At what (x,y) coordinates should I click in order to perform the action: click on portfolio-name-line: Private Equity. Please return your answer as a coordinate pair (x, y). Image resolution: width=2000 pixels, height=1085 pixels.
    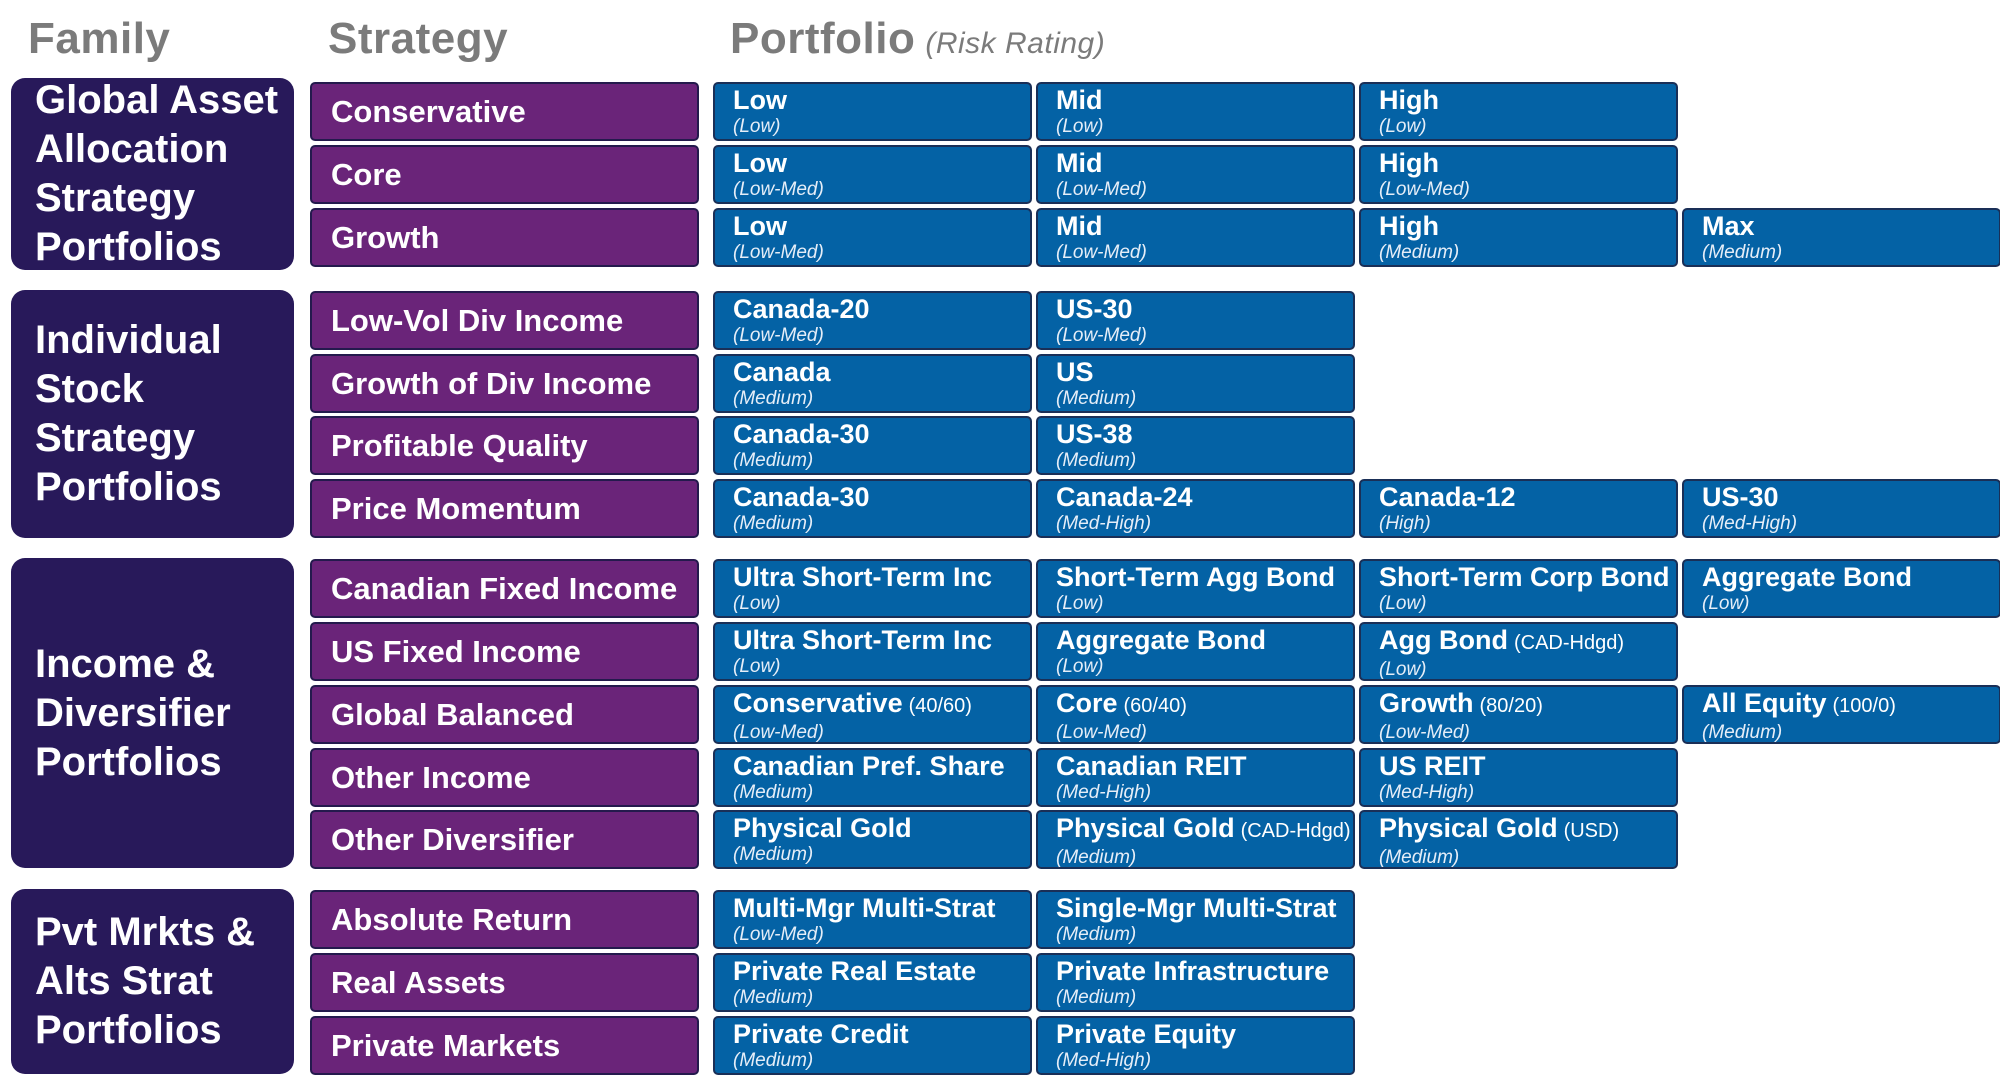
    Looking at the image, I should click on (1204, 1034).